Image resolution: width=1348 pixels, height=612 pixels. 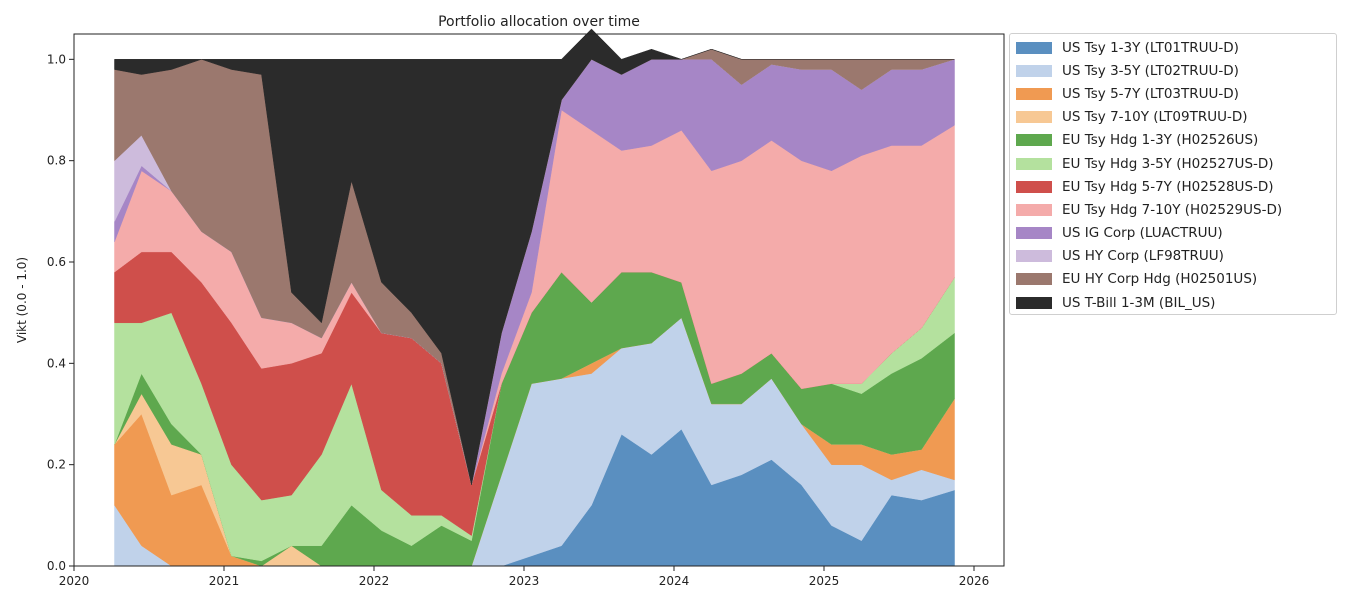 I want to click on legend-item: EU HY Corp Hdg (H02501US), so click(x=1176, y=279).